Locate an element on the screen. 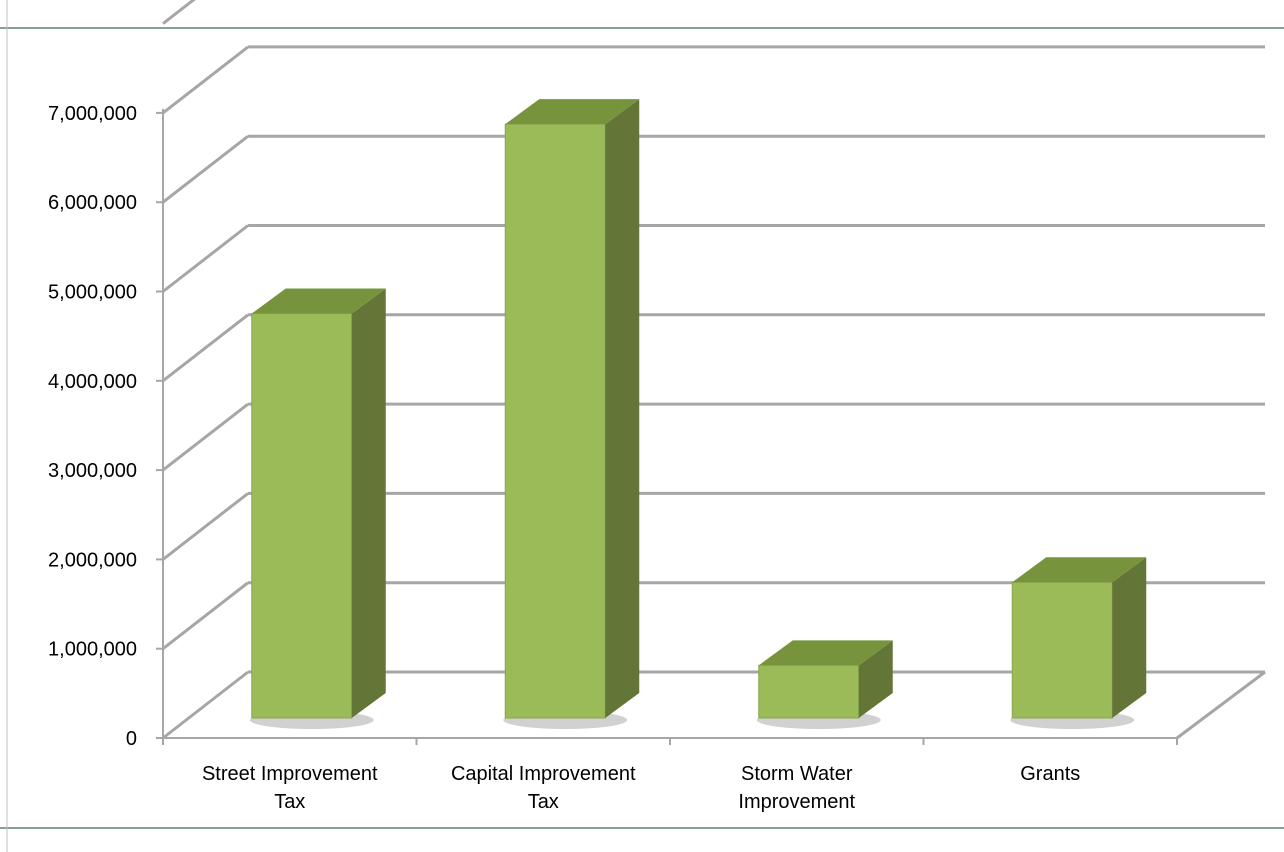 The image size is (1284, 852). x-tick-label-line: Street Improvement is located at coordinates (290, 774).